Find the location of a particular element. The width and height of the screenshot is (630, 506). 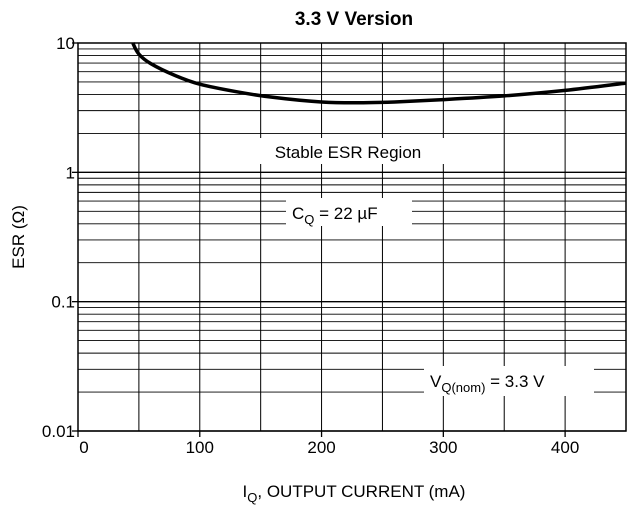

chart-title: 3.3 V Version is located at coordinates (354, 19).